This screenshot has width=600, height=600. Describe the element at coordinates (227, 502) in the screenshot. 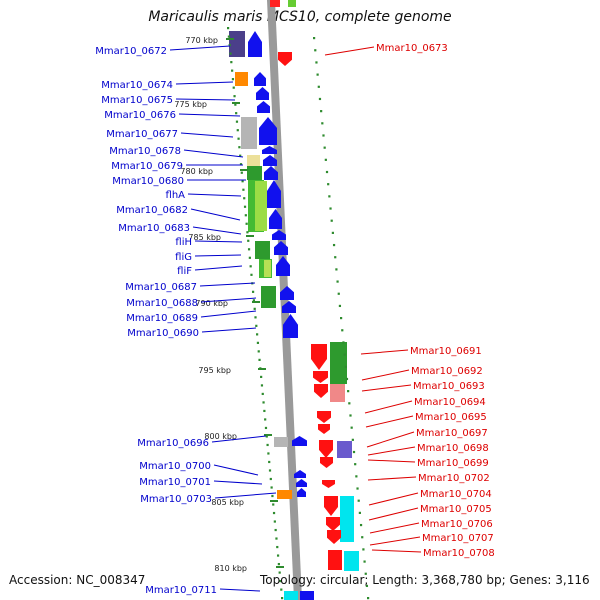

I see `ruler-tick-label: 805 kbp` at that location.